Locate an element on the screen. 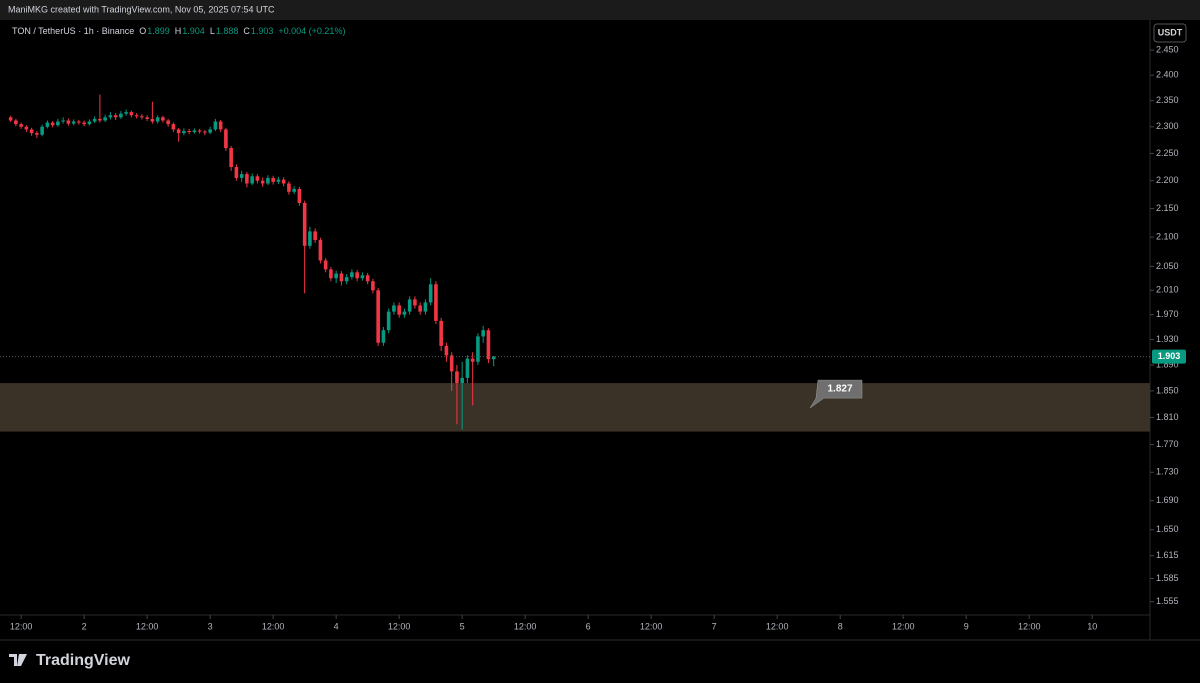  currency: USDT is located at coordinates (1170, 32).